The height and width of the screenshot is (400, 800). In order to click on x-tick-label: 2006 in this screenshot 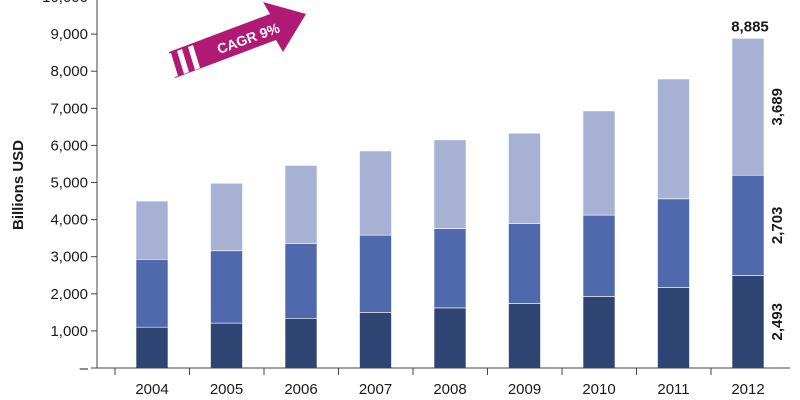, I will do `click(300, 389)`.